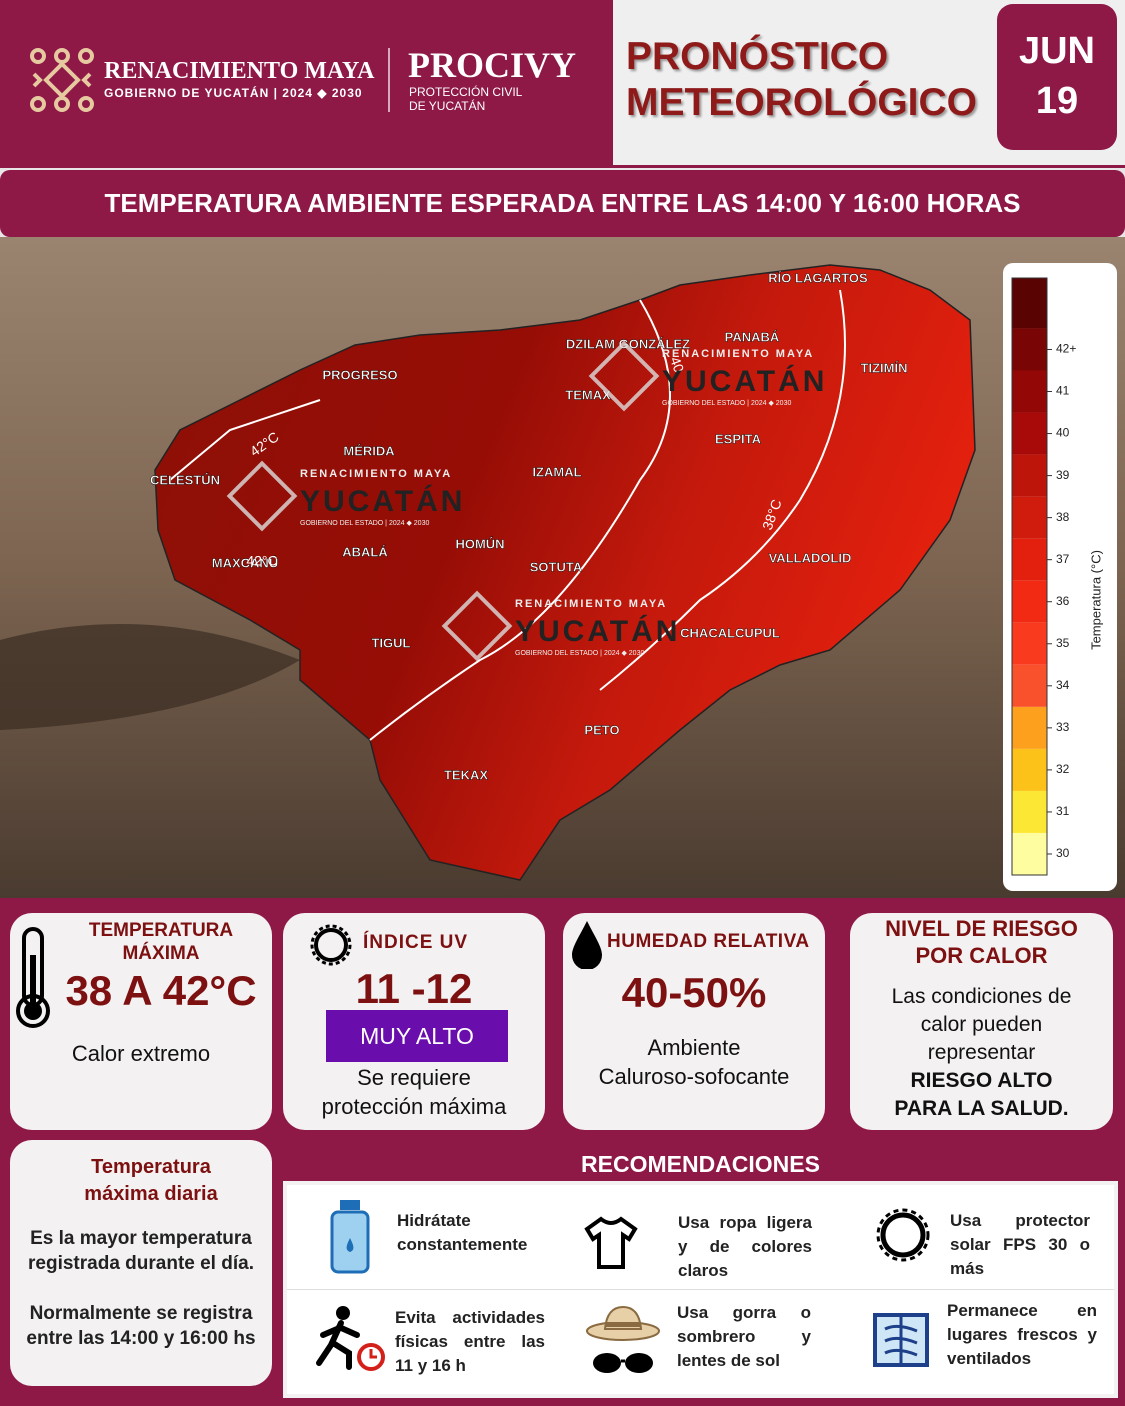 This screenshot has height=1406, width=1125. I want to click on brand-sub-text: GOBIERNO DE YUCATÁN, so click(187, 93).